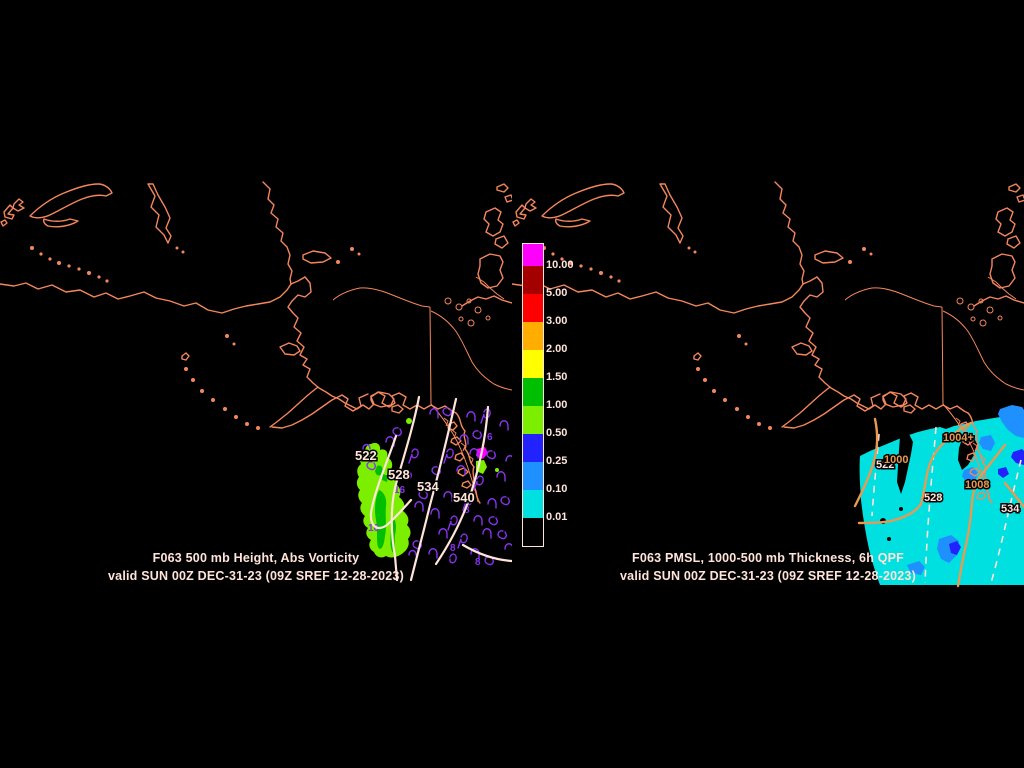  I want to click on pmsl-isobars: 1000 1004+ 1008, so click(938, 502).